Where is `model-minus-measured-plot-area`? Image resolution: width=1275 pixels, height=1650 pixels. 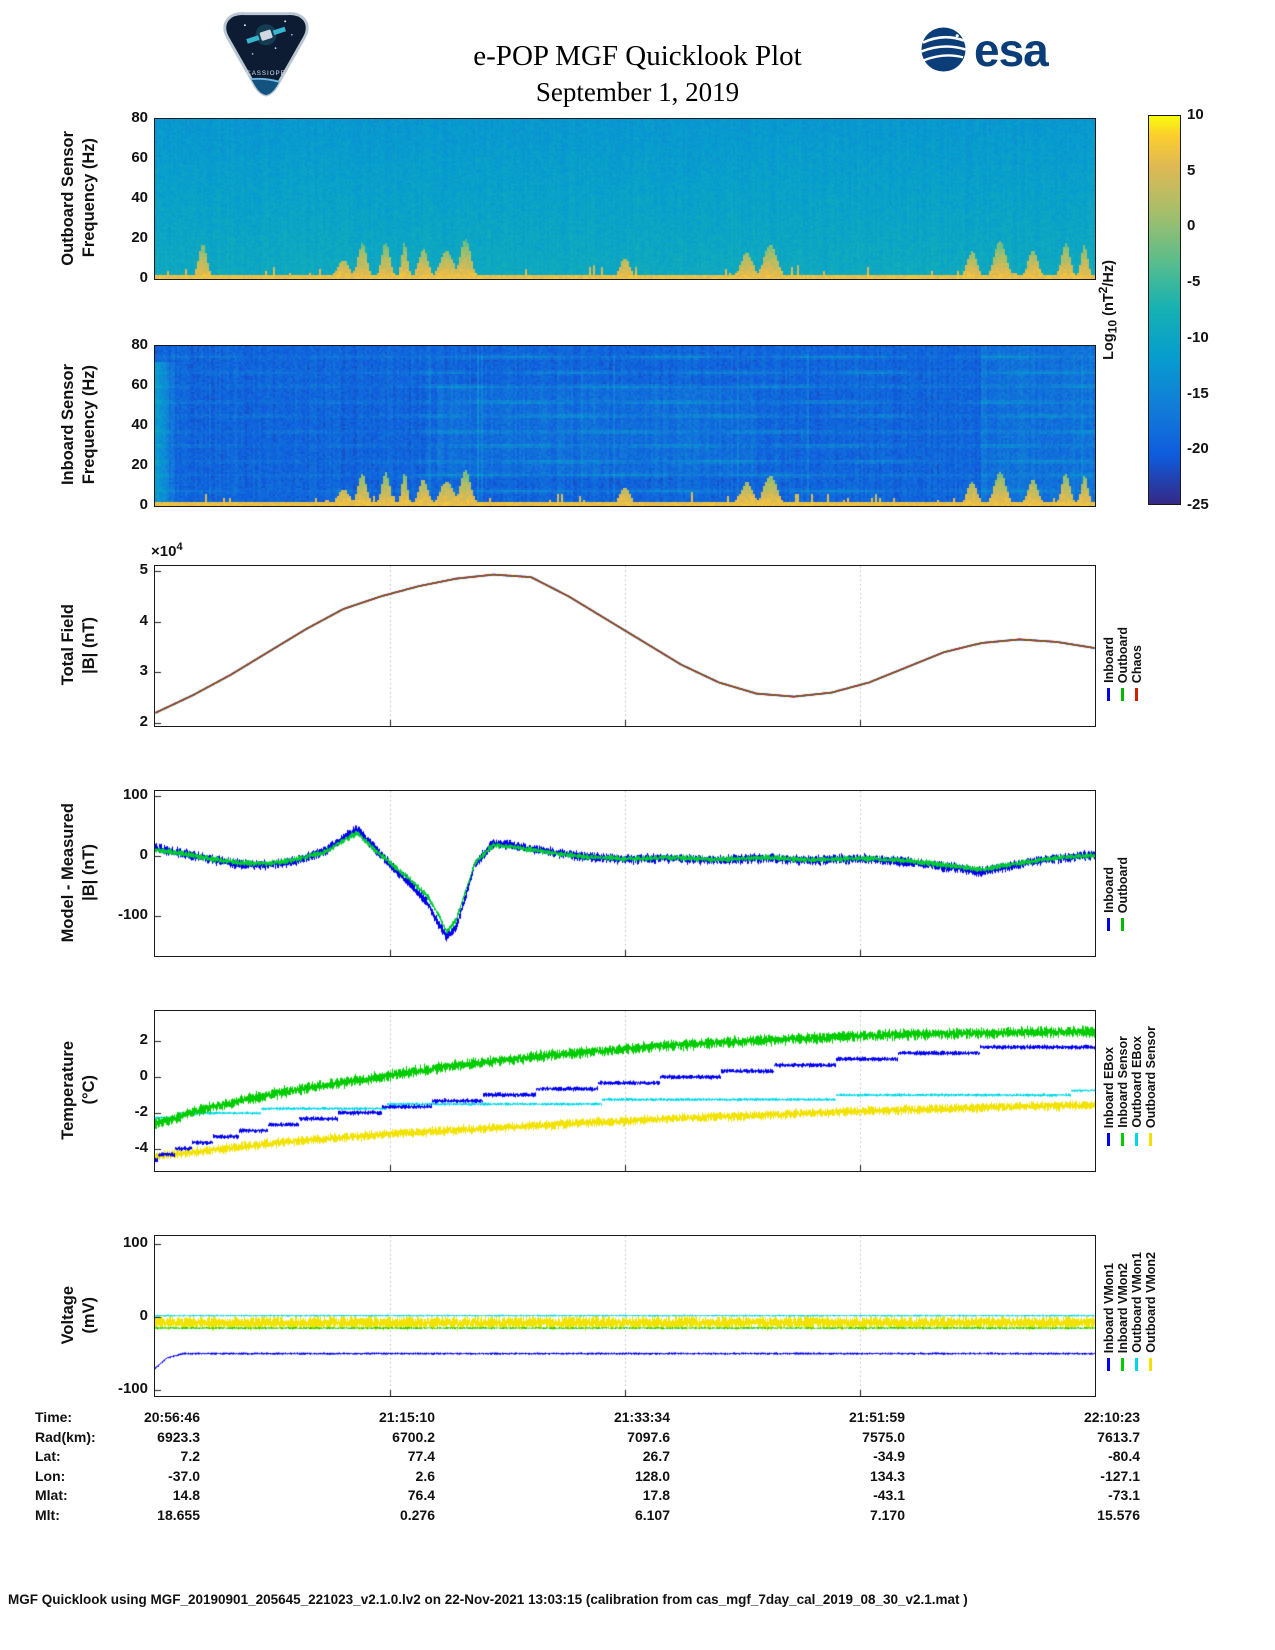
model-minus-measured-plot-area is located at coordinates (625, 873).